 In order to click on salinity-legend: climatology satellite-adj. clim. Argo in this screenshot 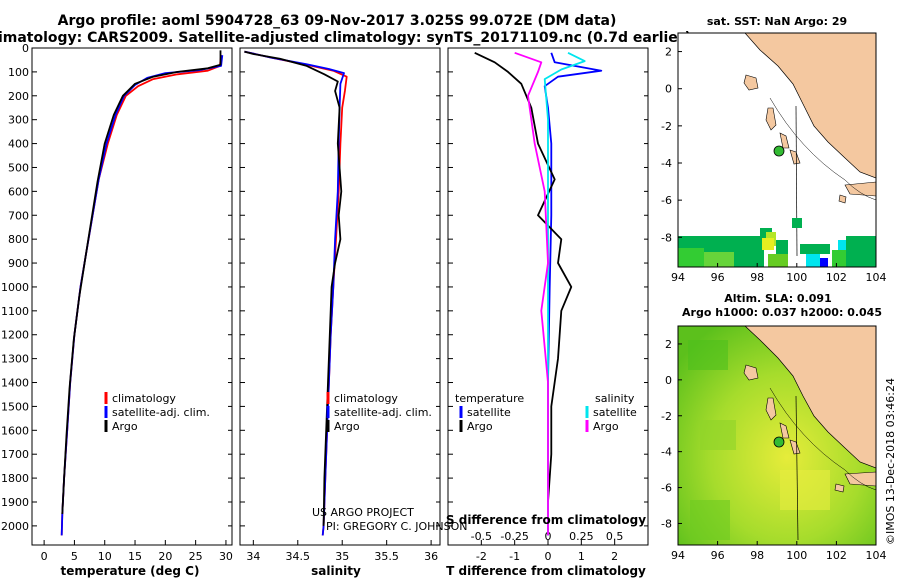, I will do `click(379, 412)`.